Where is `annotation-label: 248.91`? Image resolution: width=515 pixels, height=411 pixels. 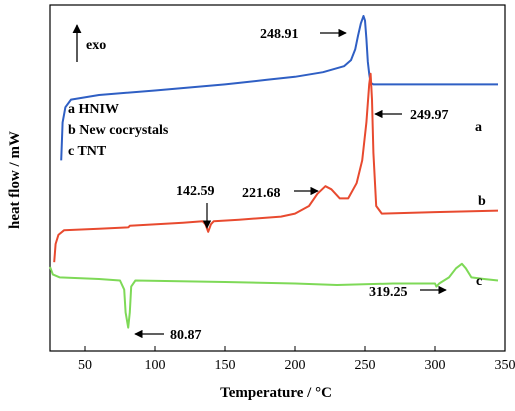
annotation-label: 248.91 is located at coordinates (279, 34).